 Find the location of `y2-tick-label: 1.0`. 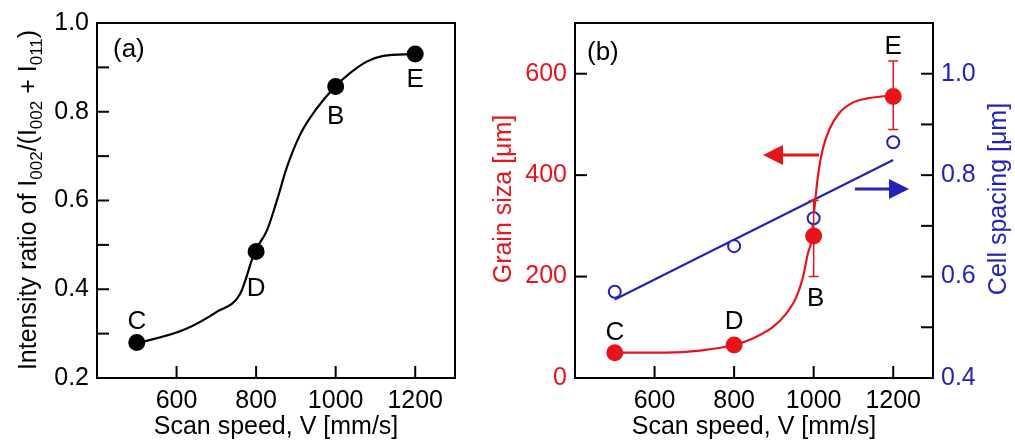

y2-tick-label: 1.0 is located at coordinates (958, 71).